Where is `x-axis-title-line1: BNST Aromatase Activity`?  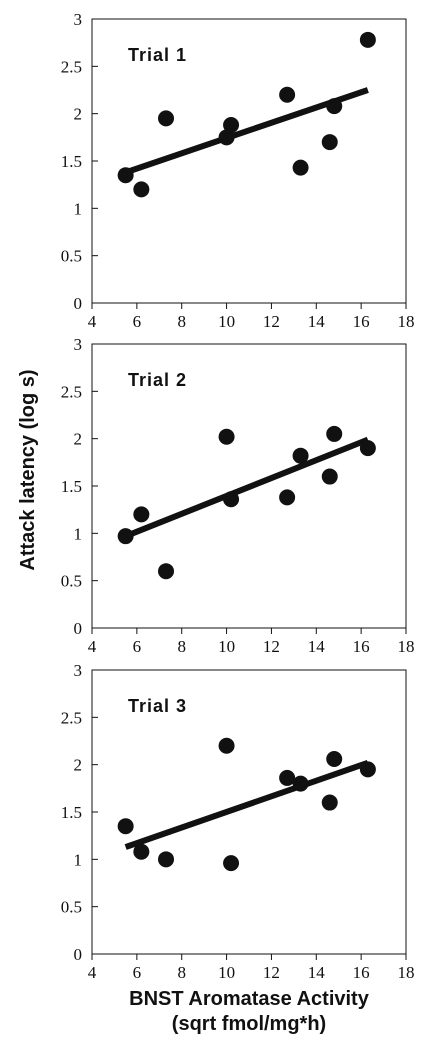 x-axis-title-line1: BNST Aromatase Activity is located at coordinates (249, 999).